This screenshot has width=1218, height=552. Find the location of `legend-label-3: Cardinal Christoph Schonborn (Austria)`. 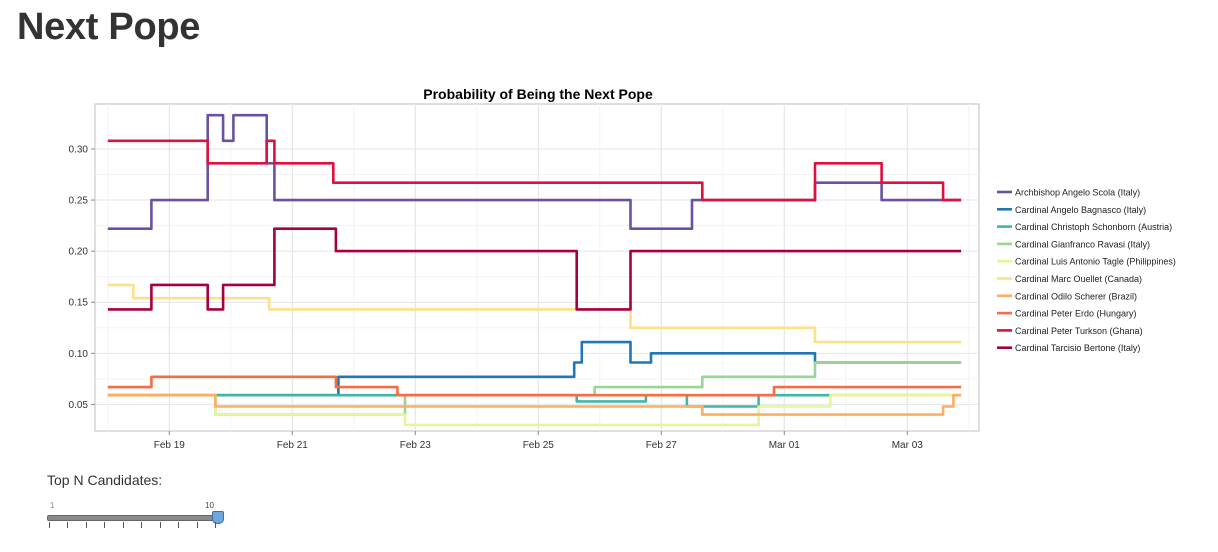

legend-label-3: Cardinal Christoph Schonborn (Austria) is located at coordinates (1093, 227).